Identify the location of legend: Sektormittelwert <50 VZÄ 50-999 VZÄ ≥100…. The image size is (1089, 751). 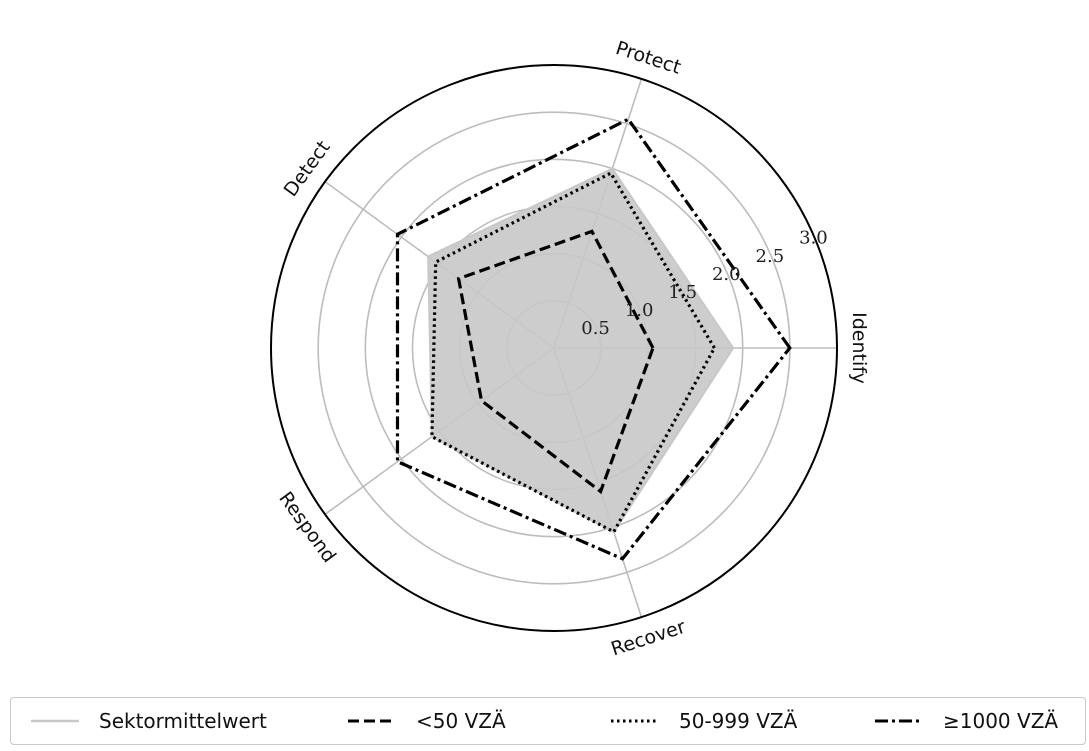
(548, 721).